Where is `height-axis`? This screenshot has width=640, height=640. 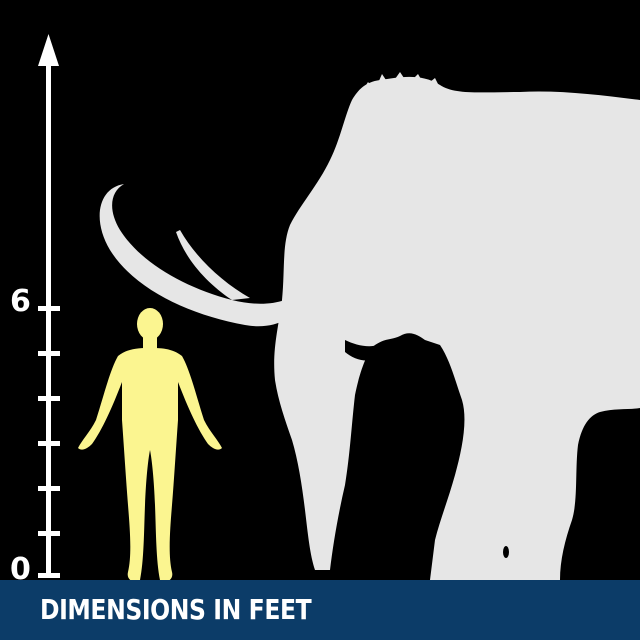 height-axis is located at coordinates (49, 306).